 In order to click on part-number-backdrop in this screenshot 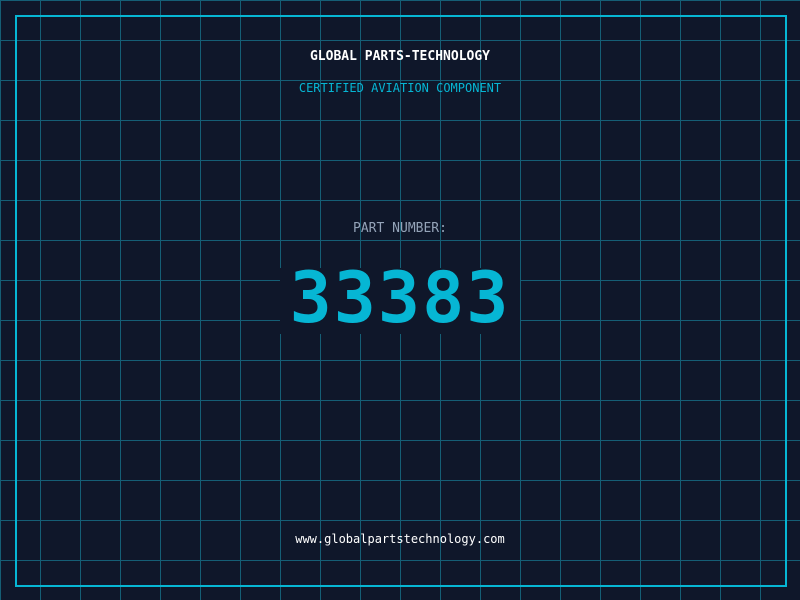, I will do `click(400, 301)`.